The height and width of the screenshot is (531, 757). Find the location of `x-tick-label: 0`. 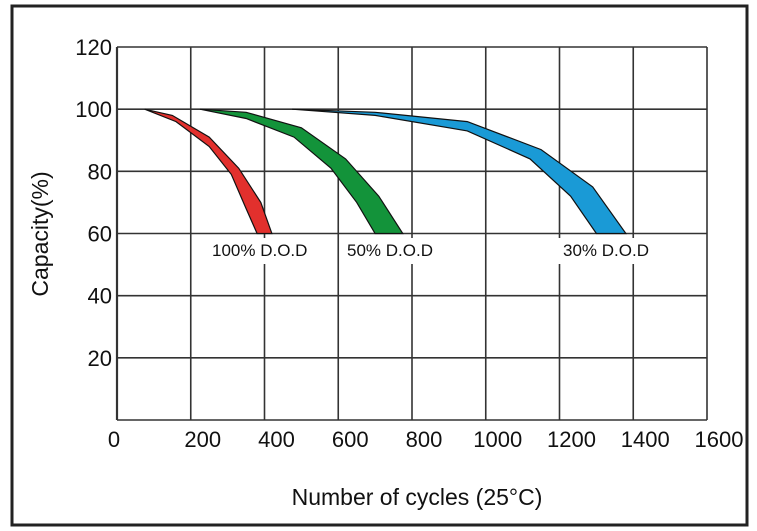

x-tick-label: 0 is located at coordinates (114, 439).